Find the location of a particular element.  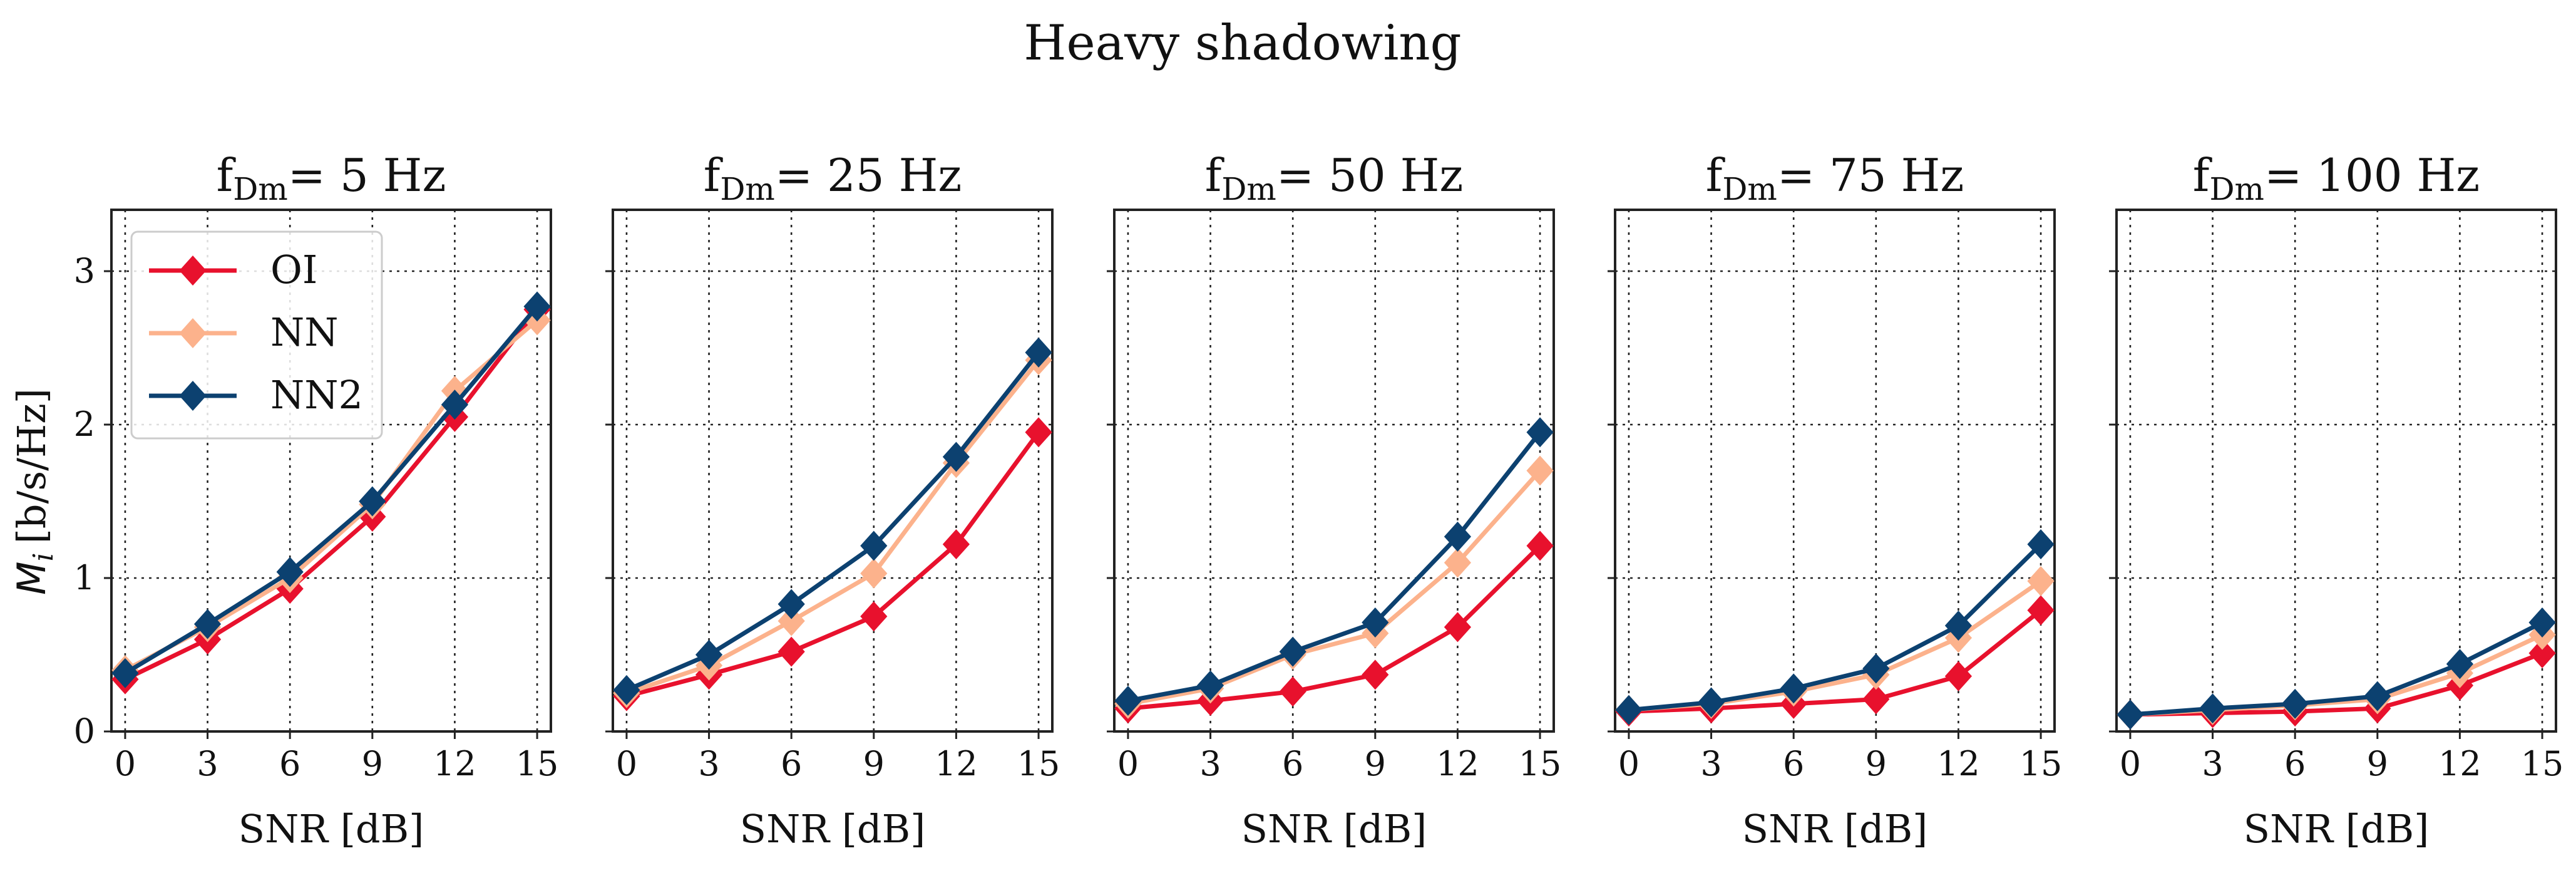

panel-4: fDm= 75 Hz 0 3 6 9 12 15 SNR [dB] is located at coordinates (1835, 501).